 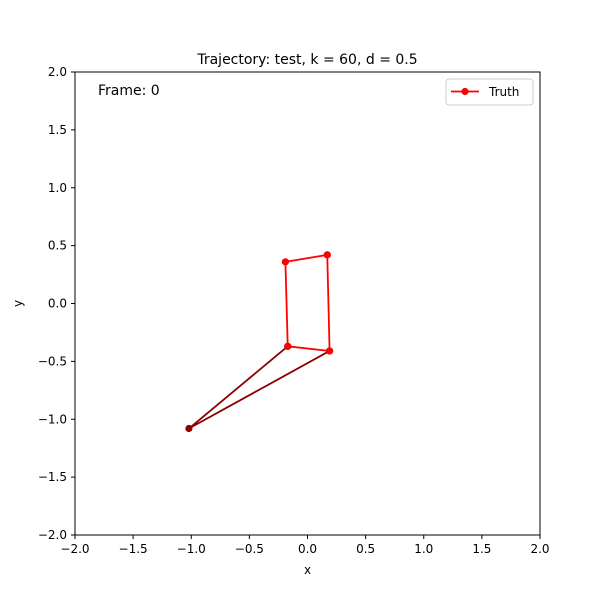 I want to click on x-tick-label: 1.0, so click(x=423, y=549).